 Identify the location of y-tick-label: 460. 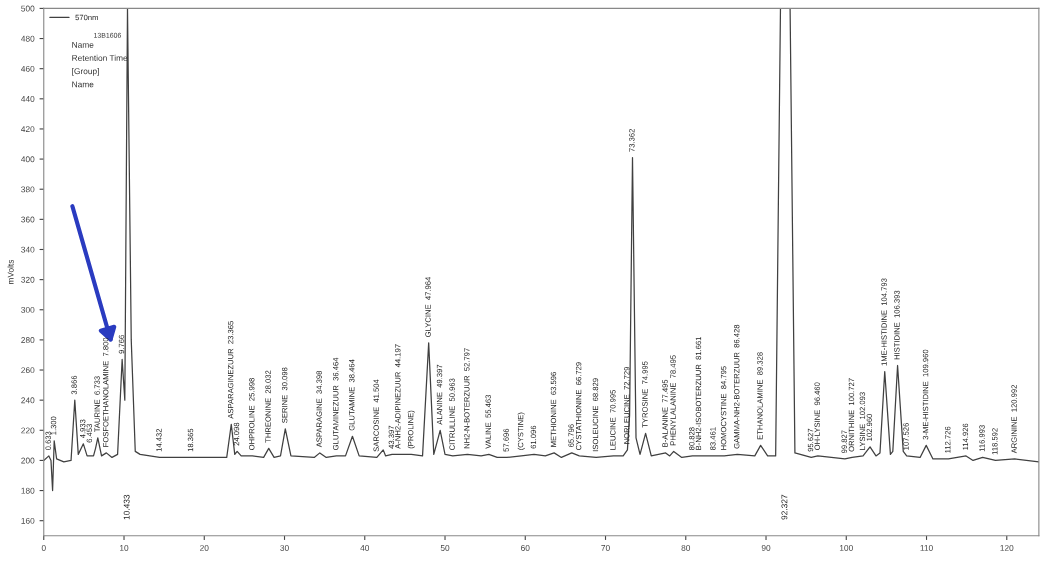
(28, 68).